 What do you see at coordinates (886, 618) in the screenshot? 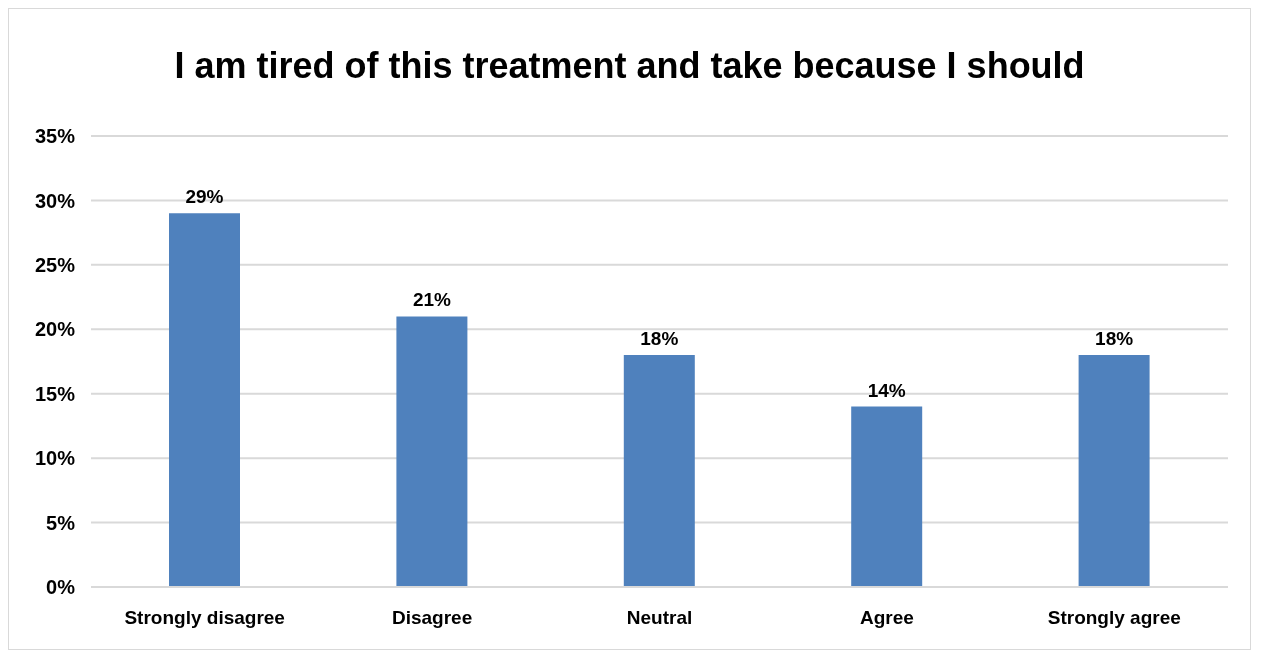
I see `x-tick-label: Agree` at bounding box center [886, 618].